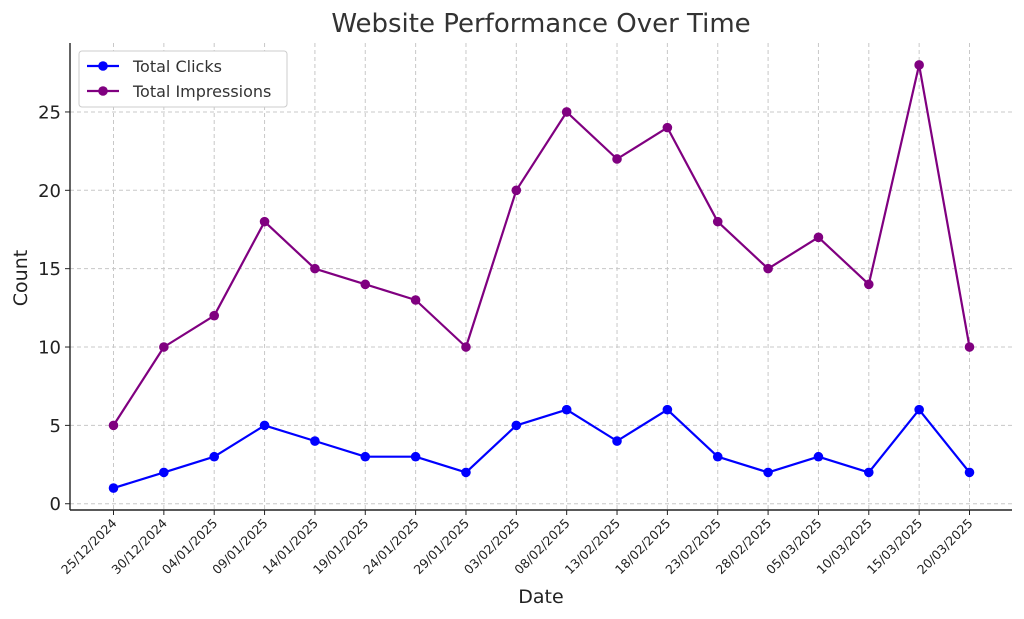 This screenshot has width=1024, height=619. Describe the element at coordinates (55, 504) in the screenshot. I see `y-tick-label: 0` at that location.